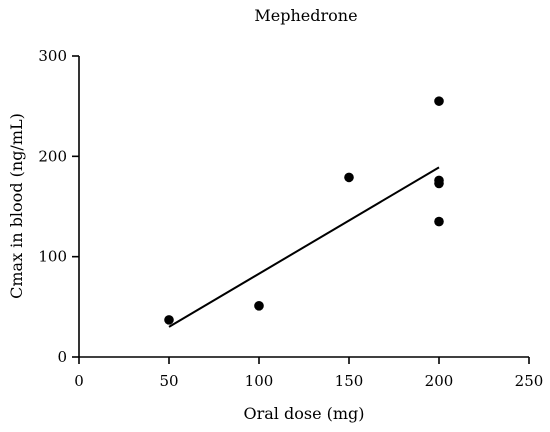 Image resolution: width=550 pixels, height=432 pixels. I want to click on y-tick-label: 0, so click(62, 357).